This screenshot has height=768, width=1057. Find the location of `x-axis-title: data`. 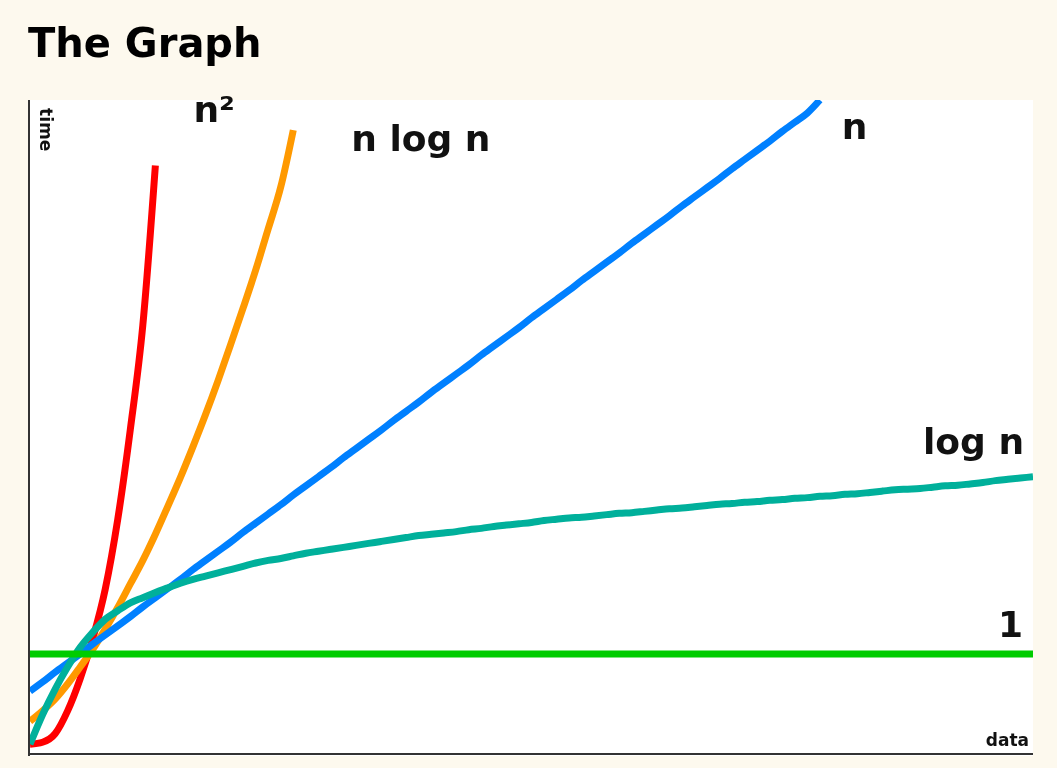

x-axis-title: data is located at coordinates (1007, 740).